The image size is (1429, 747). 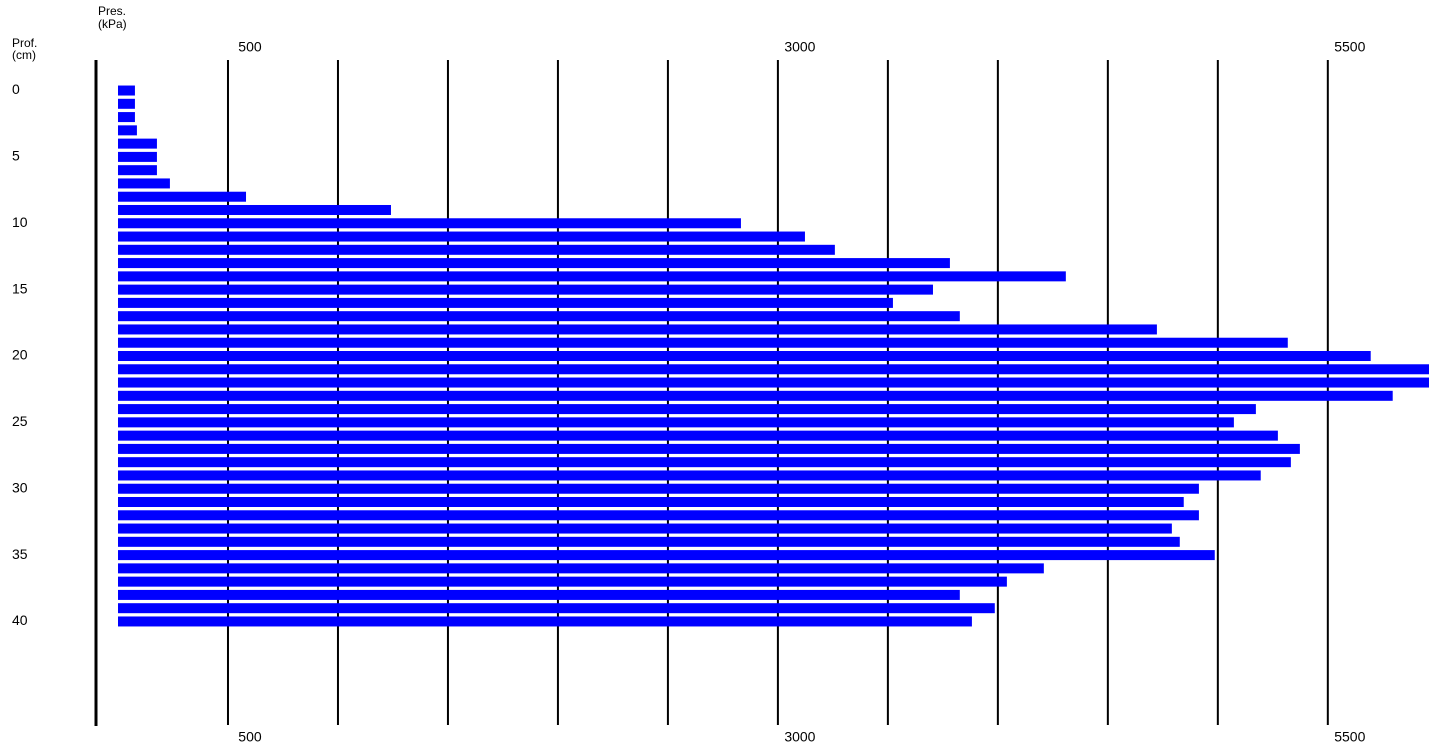 I want to click on x-axis-label: (kPa), so click(x=112, y=24).